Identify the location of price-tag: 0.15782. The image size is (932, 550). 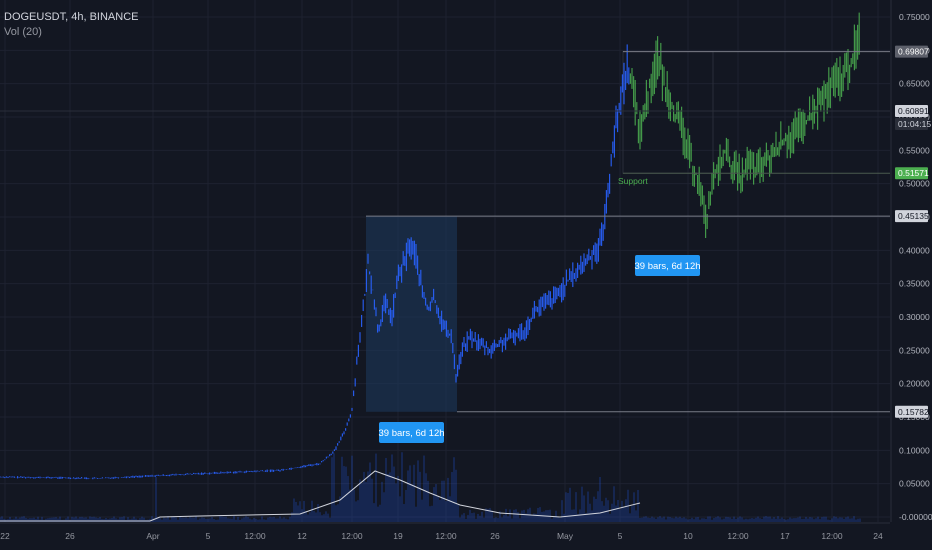
(912, 411).